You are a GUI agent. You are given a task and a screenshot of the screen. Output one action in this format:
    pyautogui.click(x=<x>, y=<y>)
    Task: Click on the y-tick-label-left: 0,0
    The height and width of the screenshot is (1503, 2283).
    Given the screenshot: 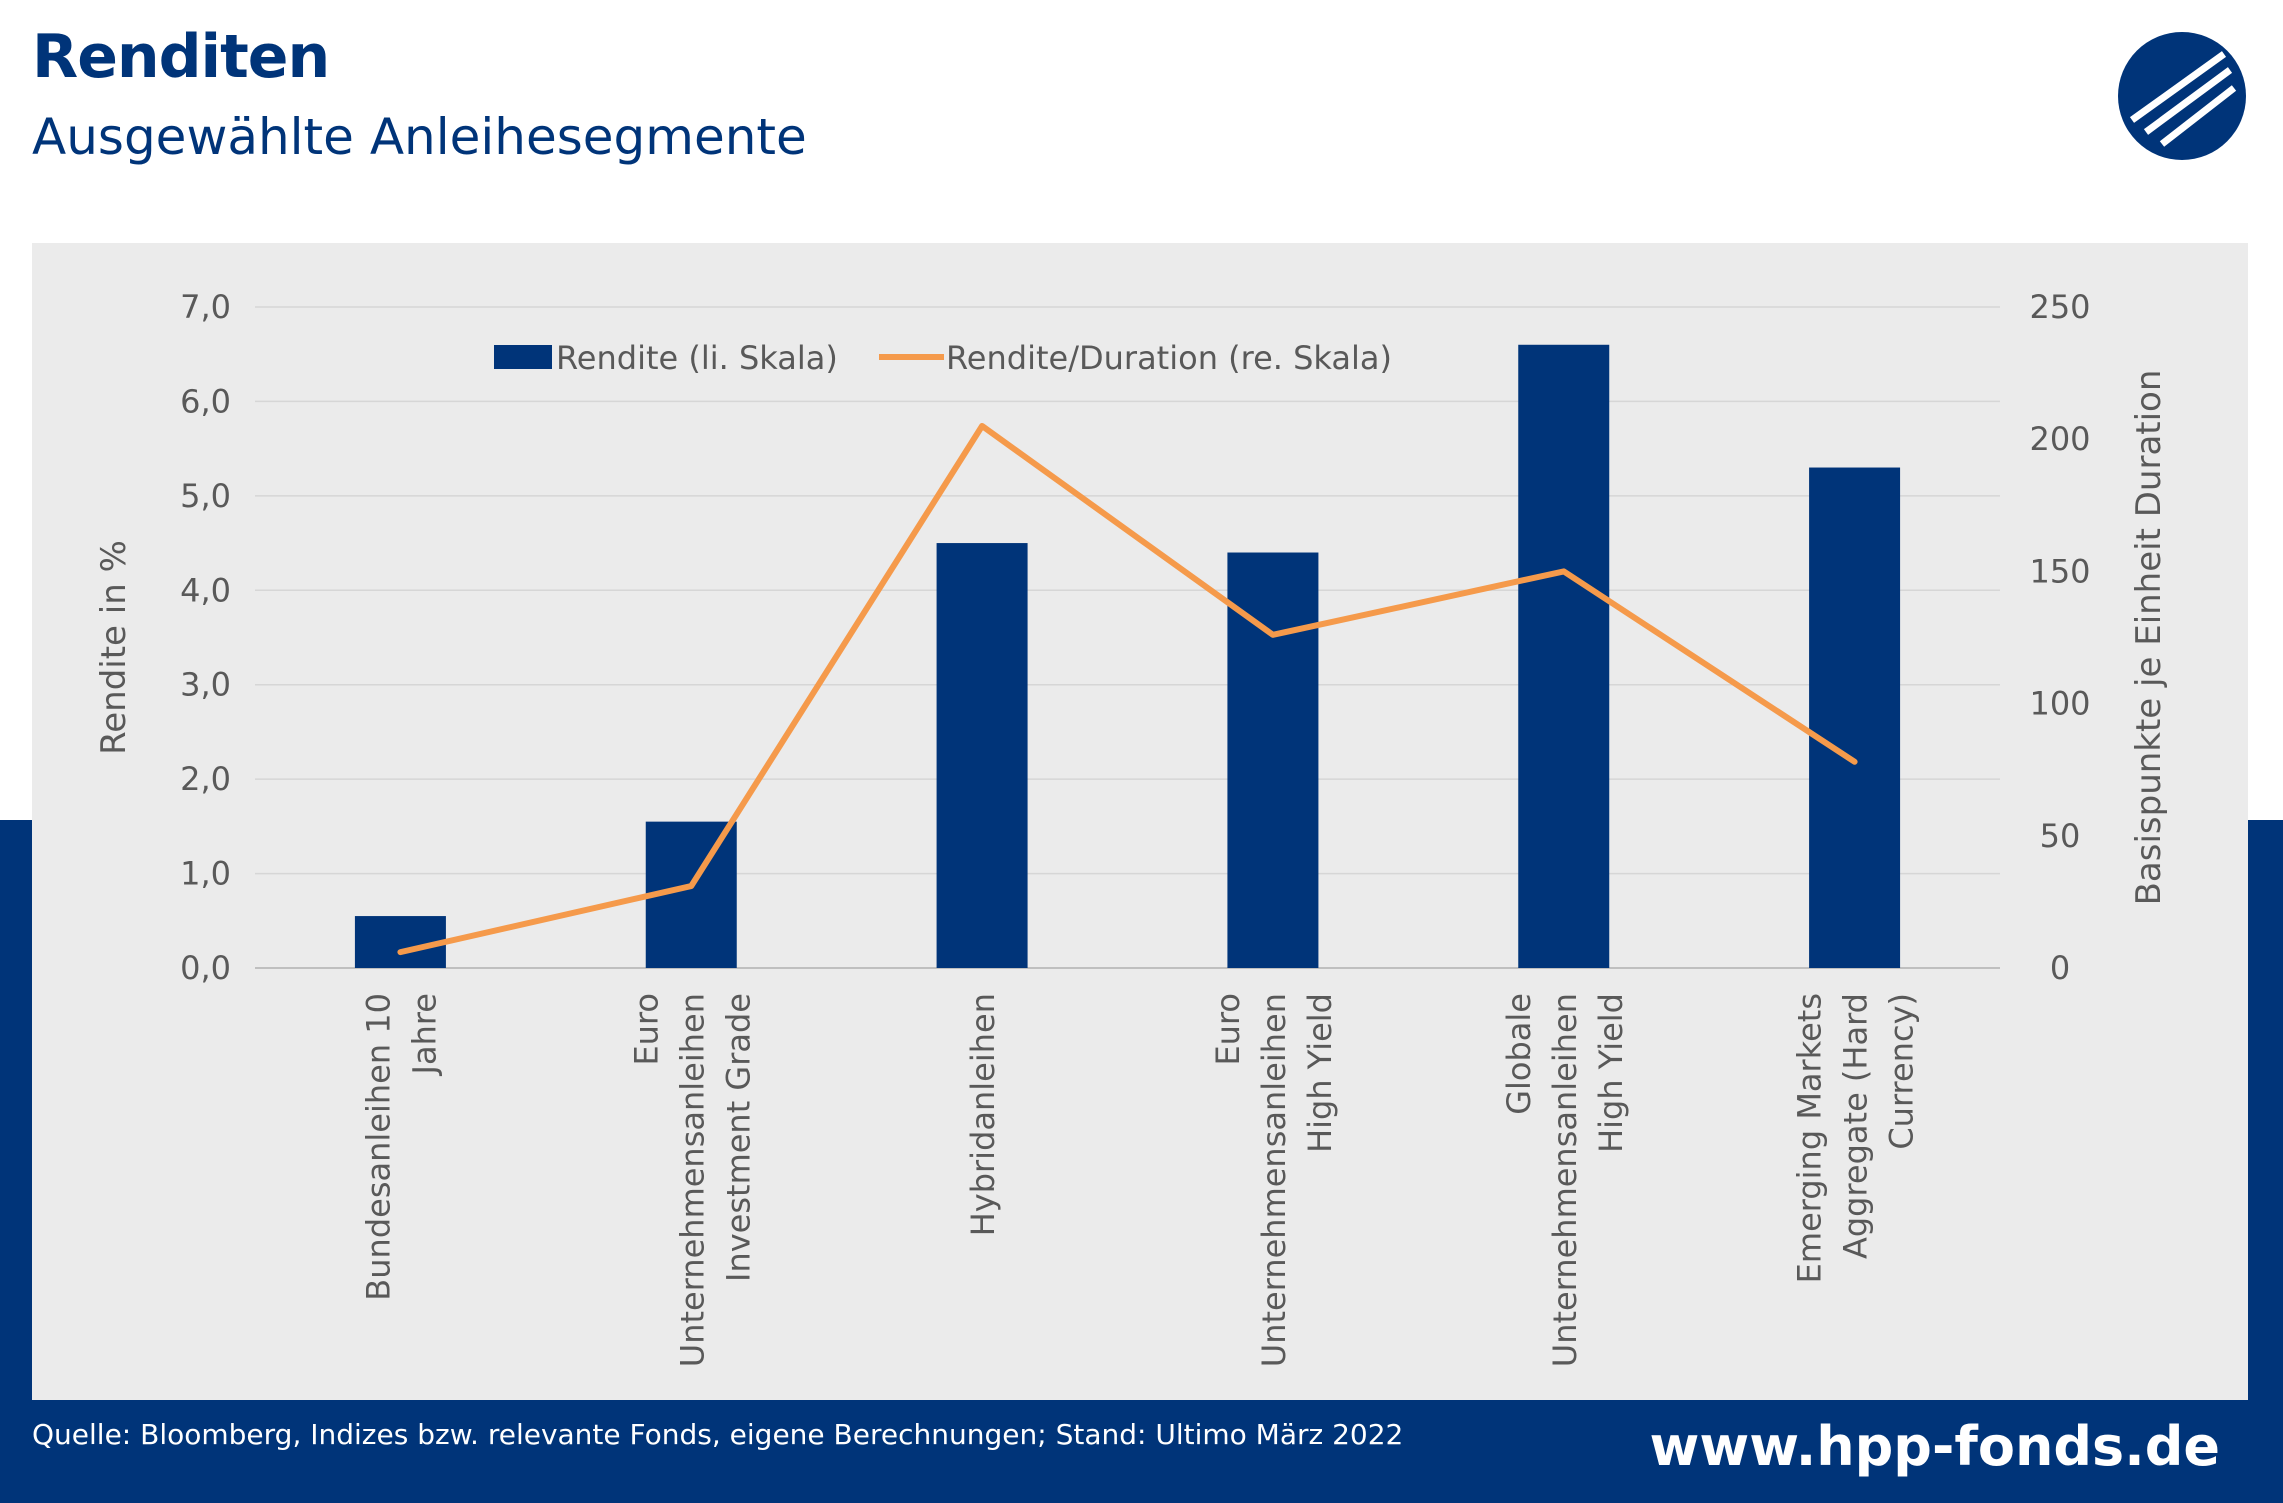 What is the action you would take?
    pyautogui.click(x=205, y=968)
    